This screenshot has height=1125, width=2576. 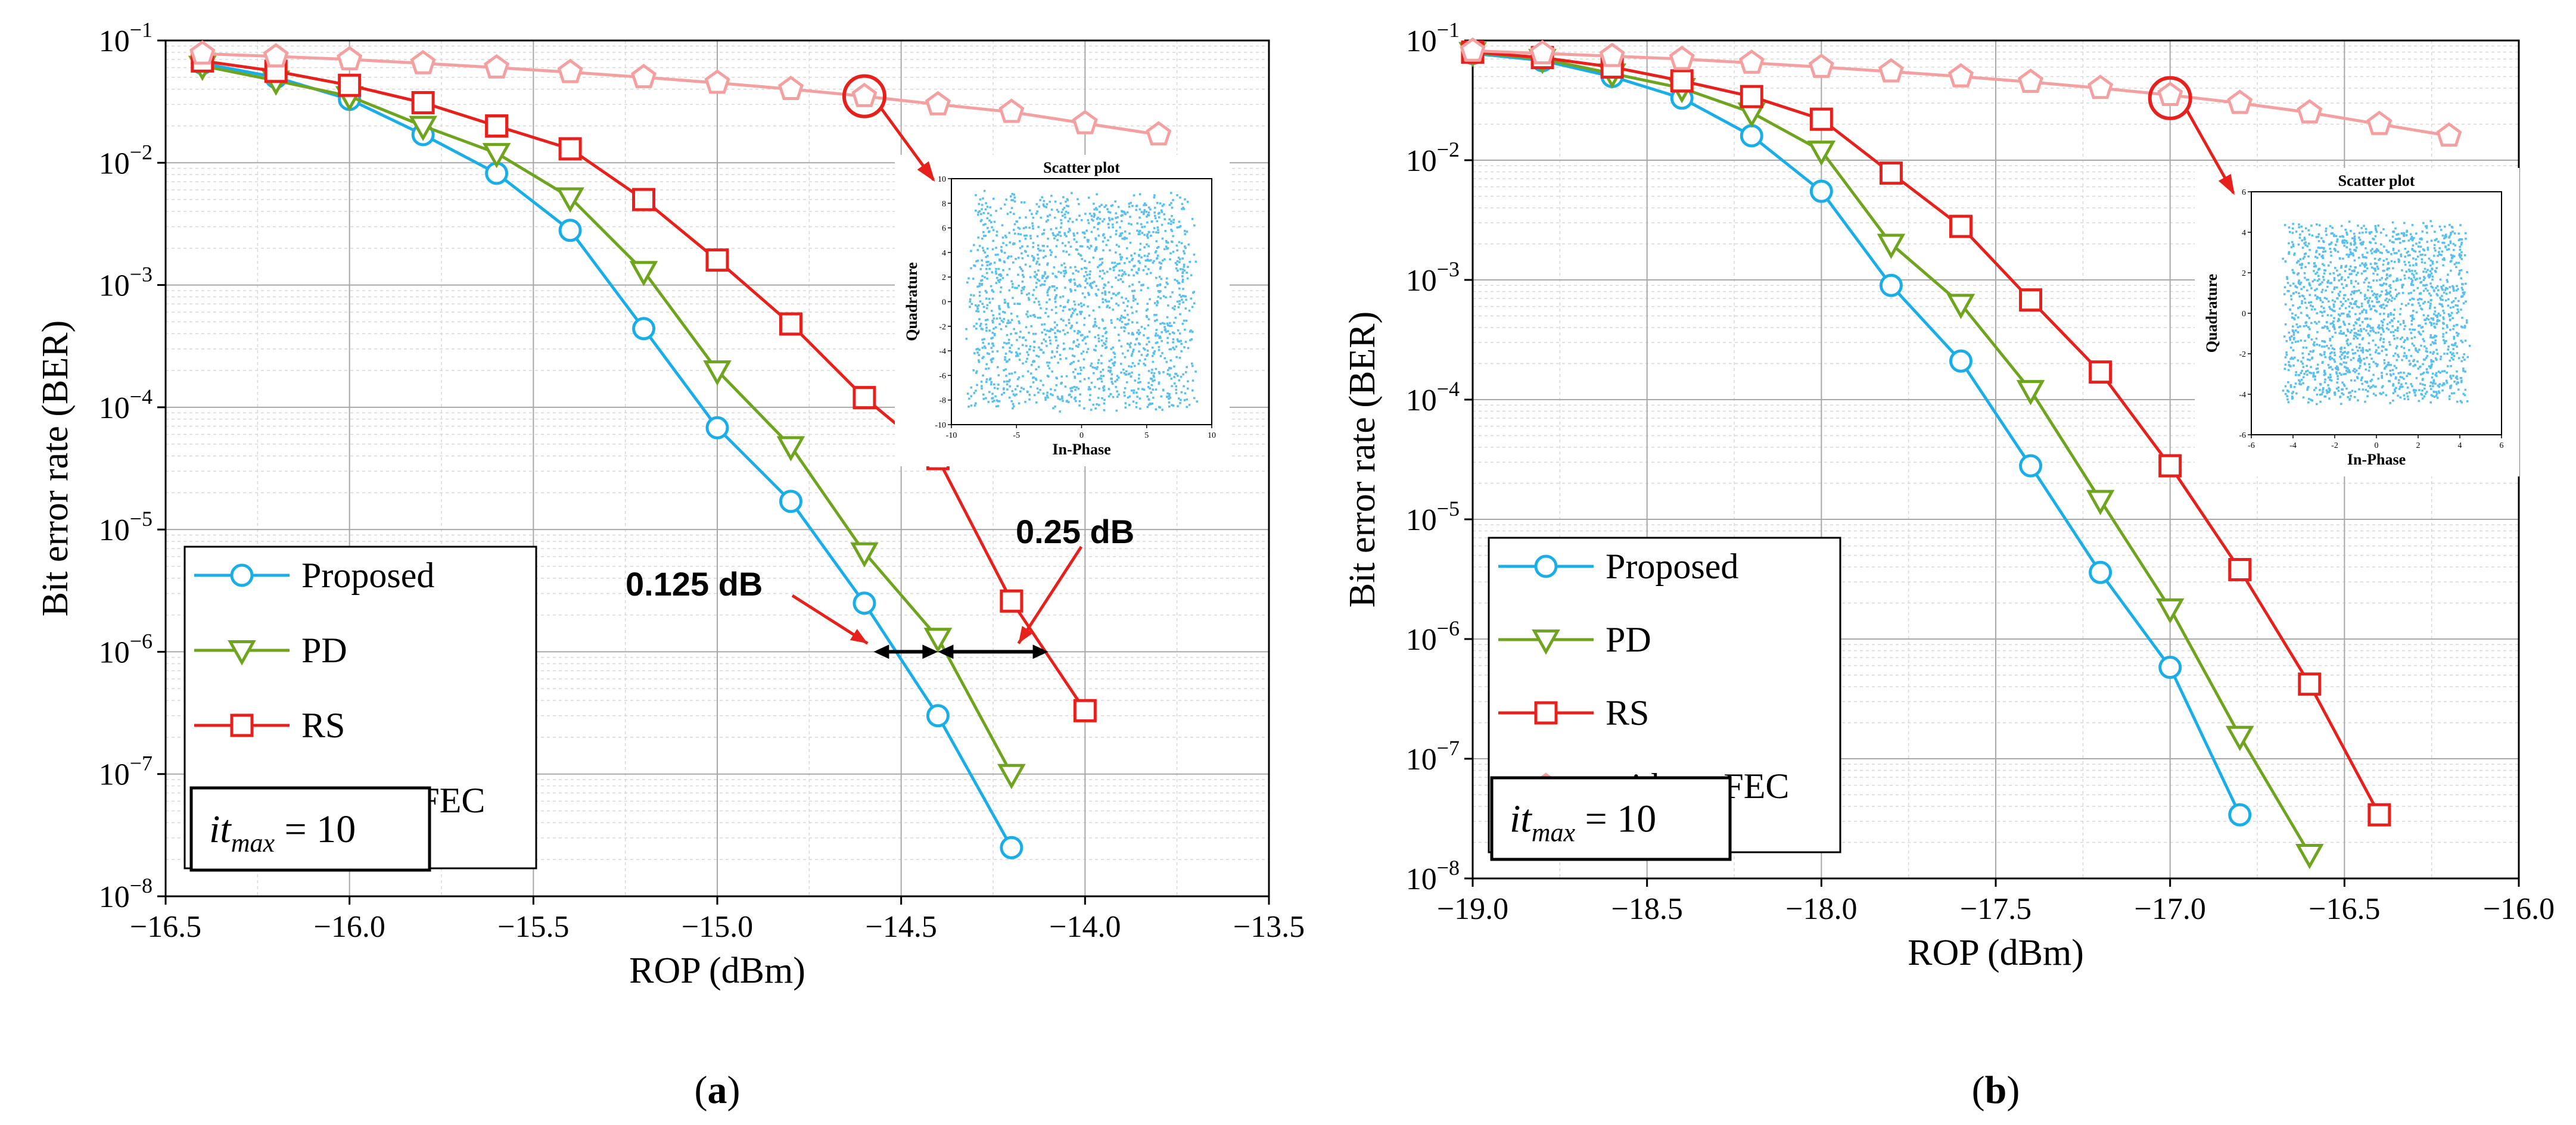 What do you see at coordinates (1433, 277) in the screenshot?
I see `y-tick-label: 10−3` at bounding box center [1433, 277].